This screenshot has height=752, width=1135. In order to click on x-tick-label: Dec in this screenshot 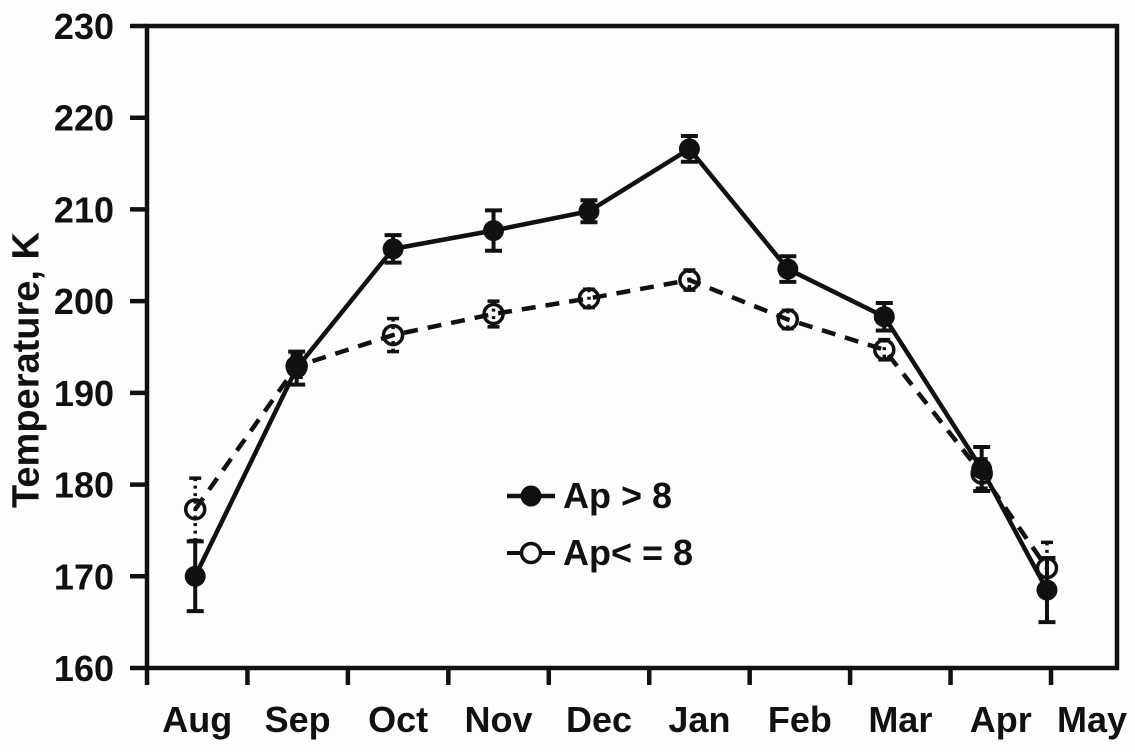, I will do `click(599, 719)`.